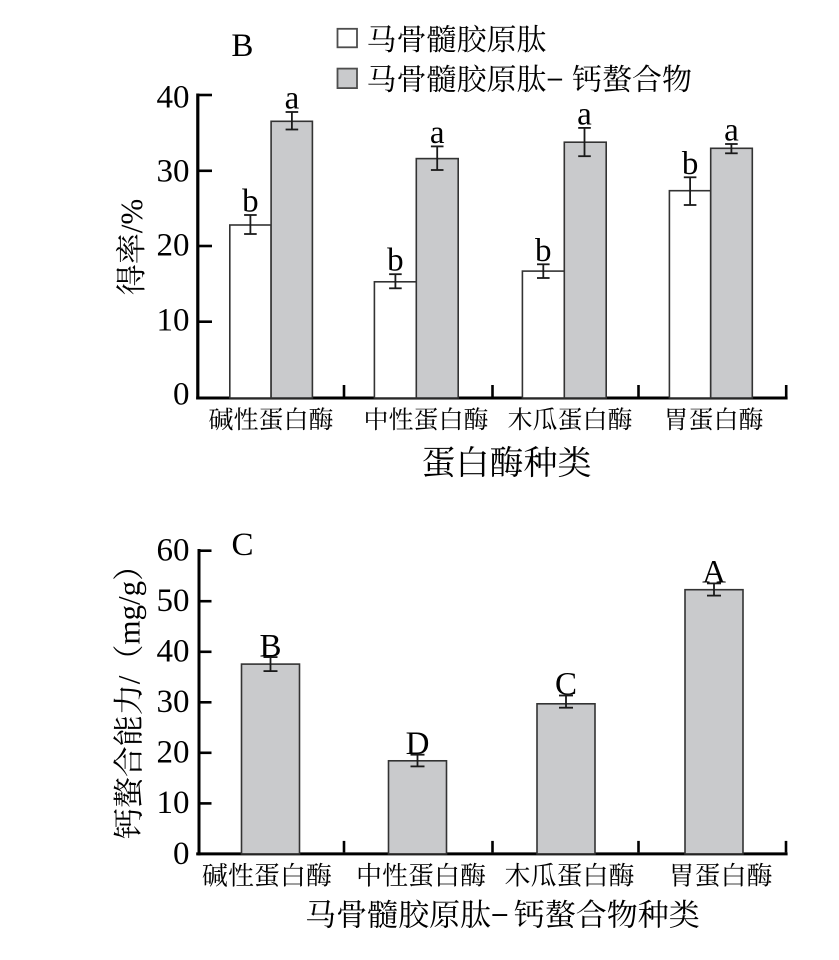  What do you see at coordinates (173, 601) in the screenshot?
I see `svg-text: 50` at bounding box center [173, 601].